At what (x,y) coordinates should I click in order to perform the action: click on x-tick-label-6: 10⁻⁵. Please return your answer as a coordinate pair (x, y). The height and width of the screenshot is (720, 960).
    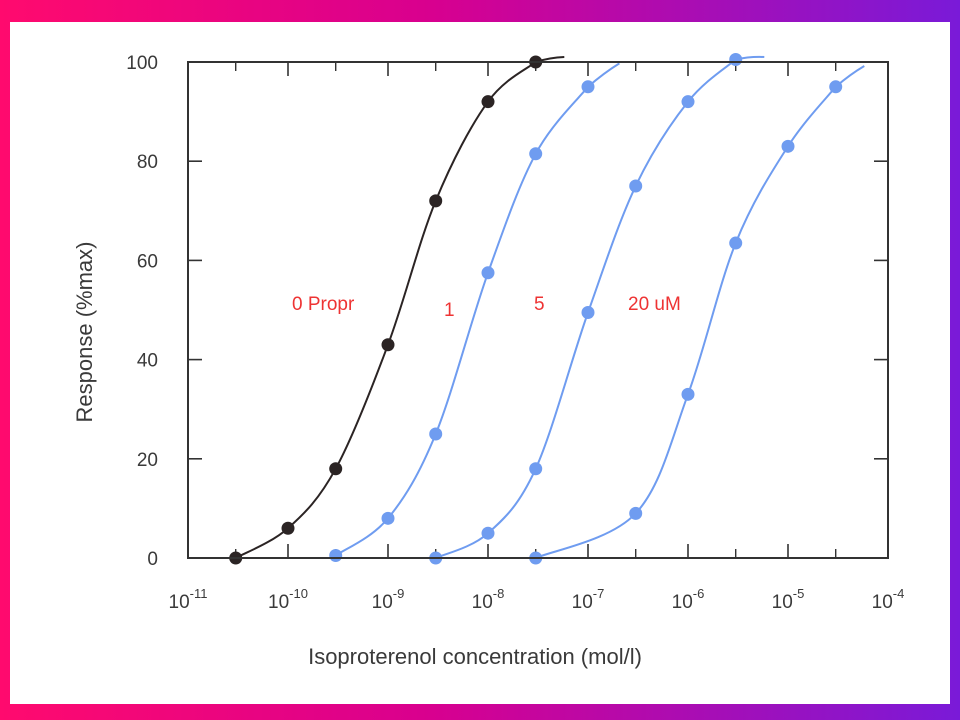
    Looking at the image, I should click on (788, 599).